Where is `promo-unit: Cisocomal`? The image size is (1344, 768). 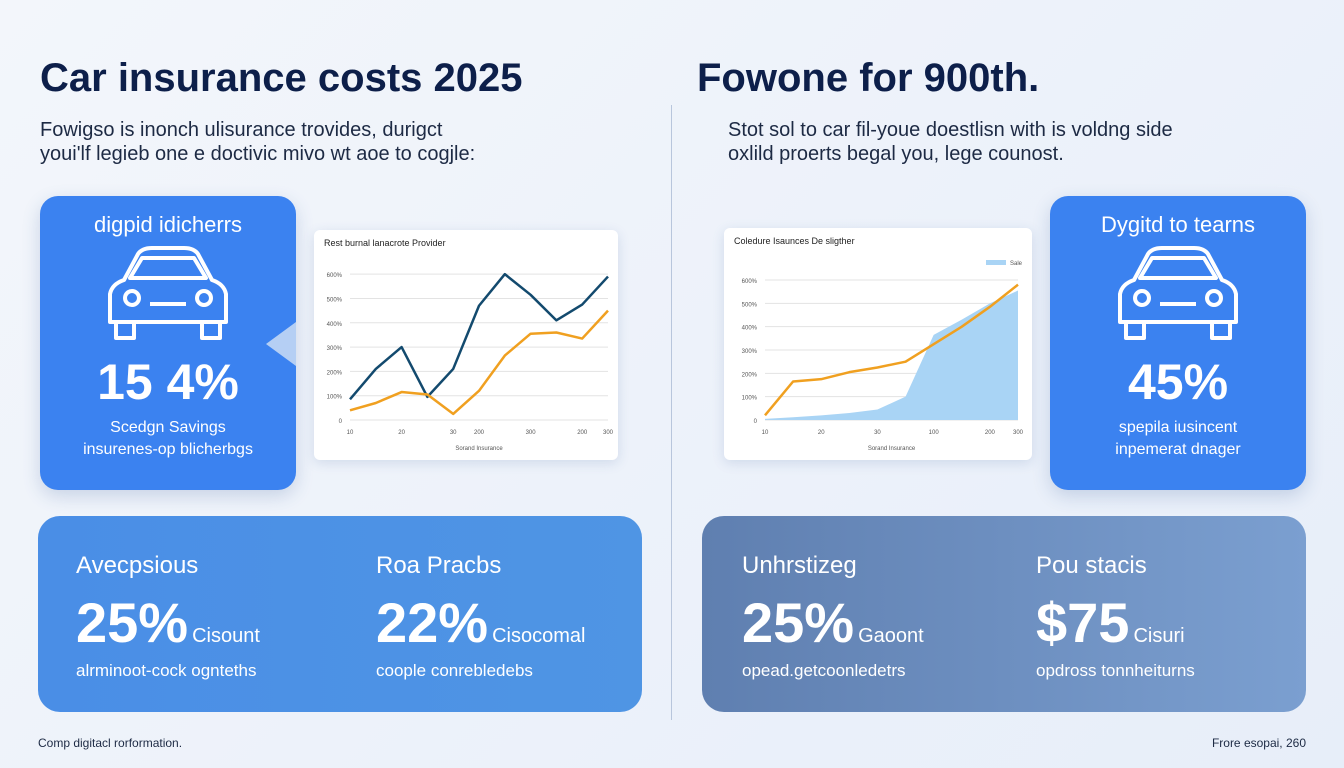 promo-unit: Cisocomal is located at coordinates (539, 636).